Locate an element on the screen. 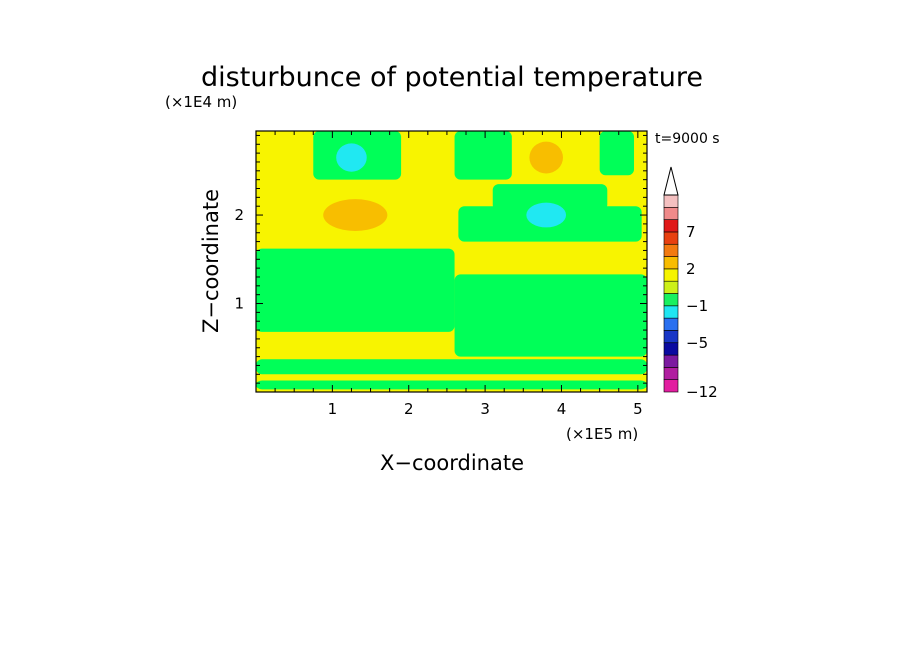 The image size is (904, 654). y-tick-label: 2 is located at coordinates (239, 215).